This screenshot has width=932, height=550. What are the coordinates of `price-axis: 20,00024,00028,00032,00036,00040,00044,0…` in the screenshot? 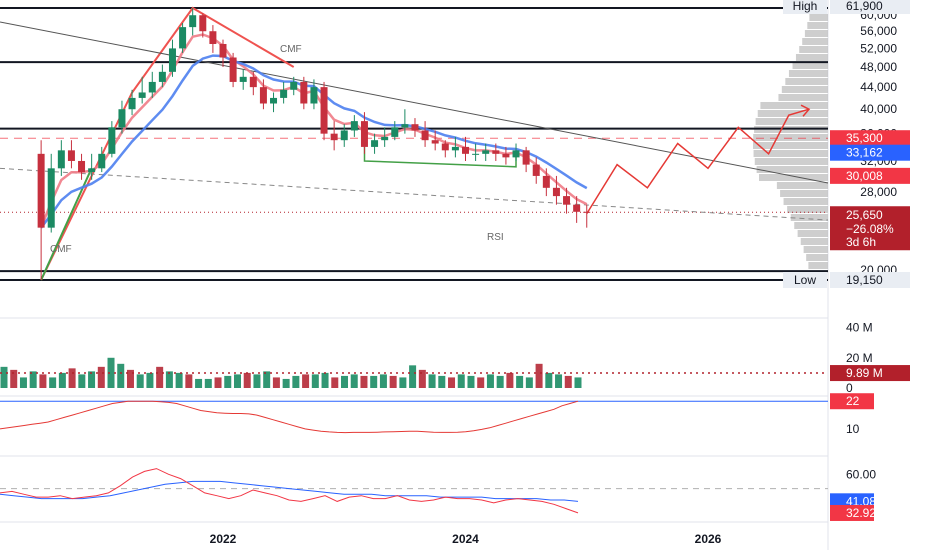 It's located at (878, 142).